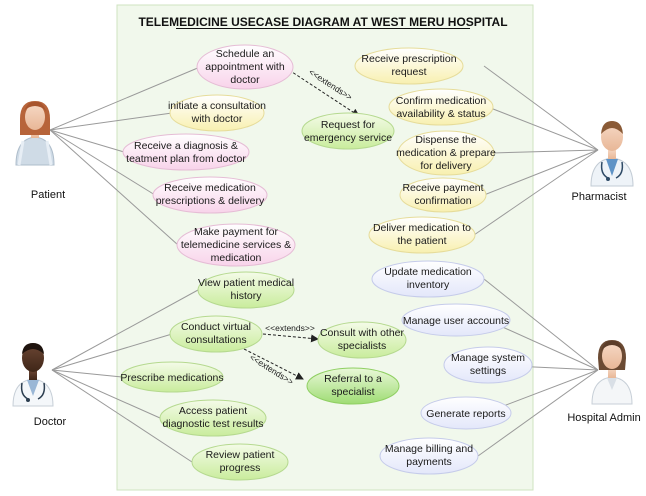 The width and height of the screenshot is (646, 496). I want to click on use-case-manage-accounts: Manage user accounts, so click(456, 320).